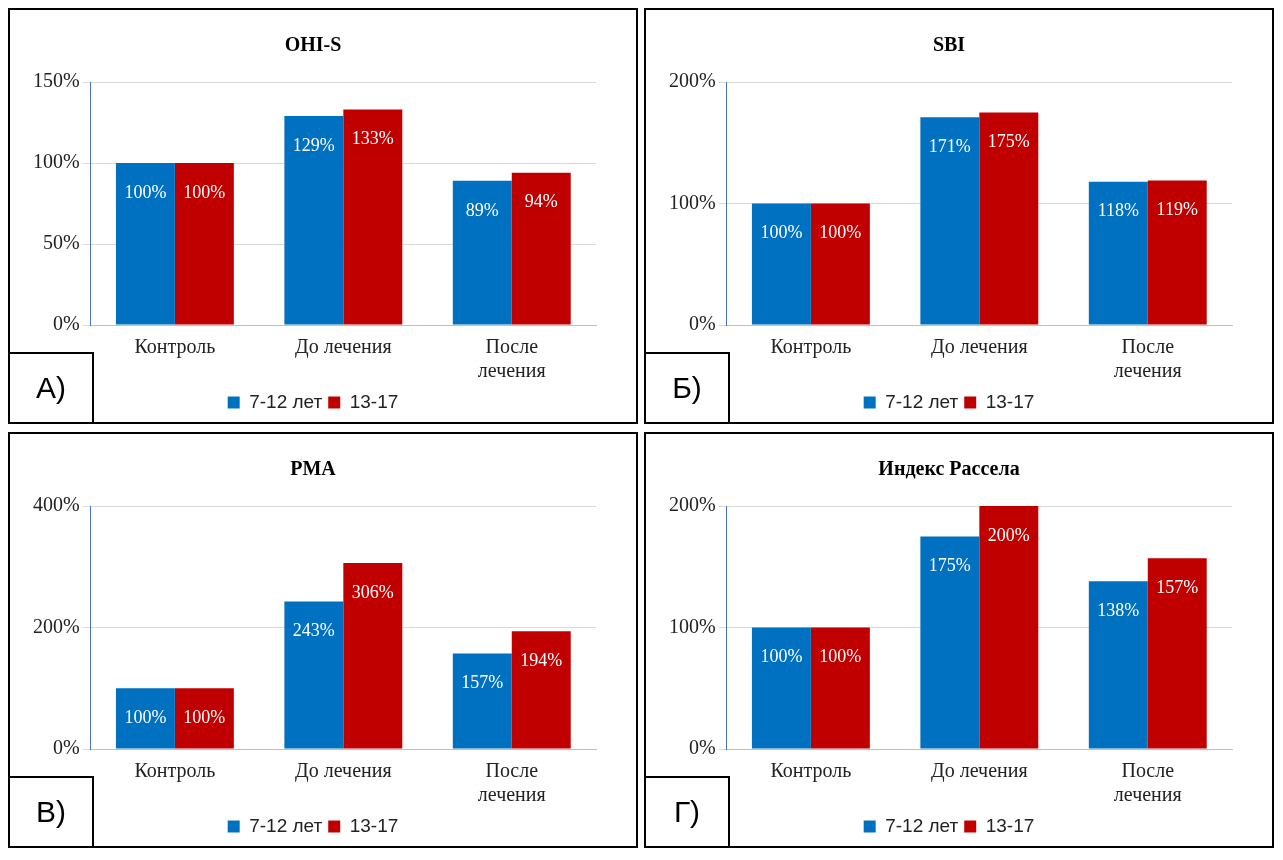 This screenshot has height=860, width=1283. What do you see at coordinates (1008, 534) in the screenshot?
I see `data-label: 200%` at bounding box center [1008, 534].